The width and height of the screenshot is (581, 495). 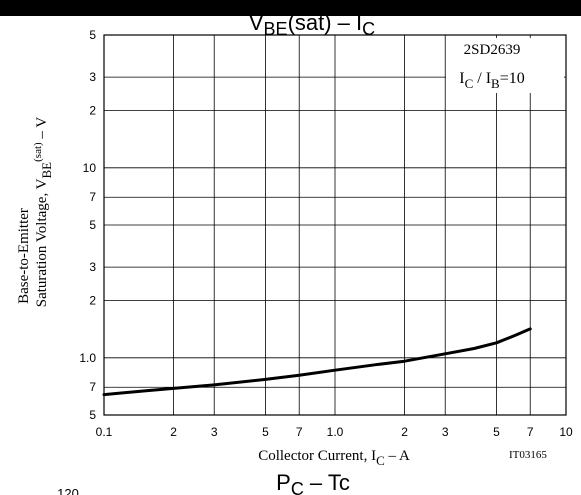 What do you see at coordinates (43, 212) in the screenshot?
I see `y-axis-label-line2: Saturation Voltage, VBE(sat) – V` at bounding box center [43, 212].